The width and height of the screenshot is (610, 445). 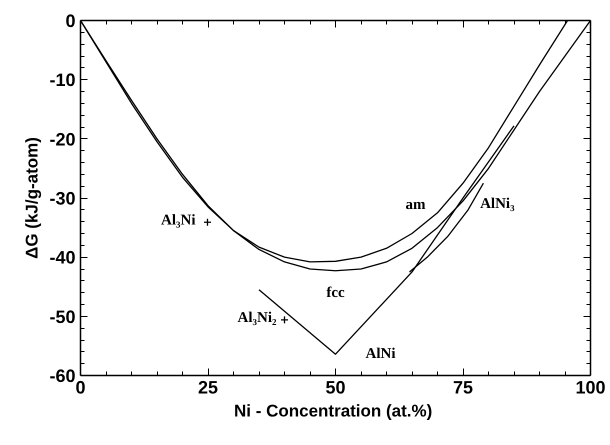 What do you see at coordinates (416, 204) in the screenshot?
I see `series-label: am` at bounding box center [416, 204].